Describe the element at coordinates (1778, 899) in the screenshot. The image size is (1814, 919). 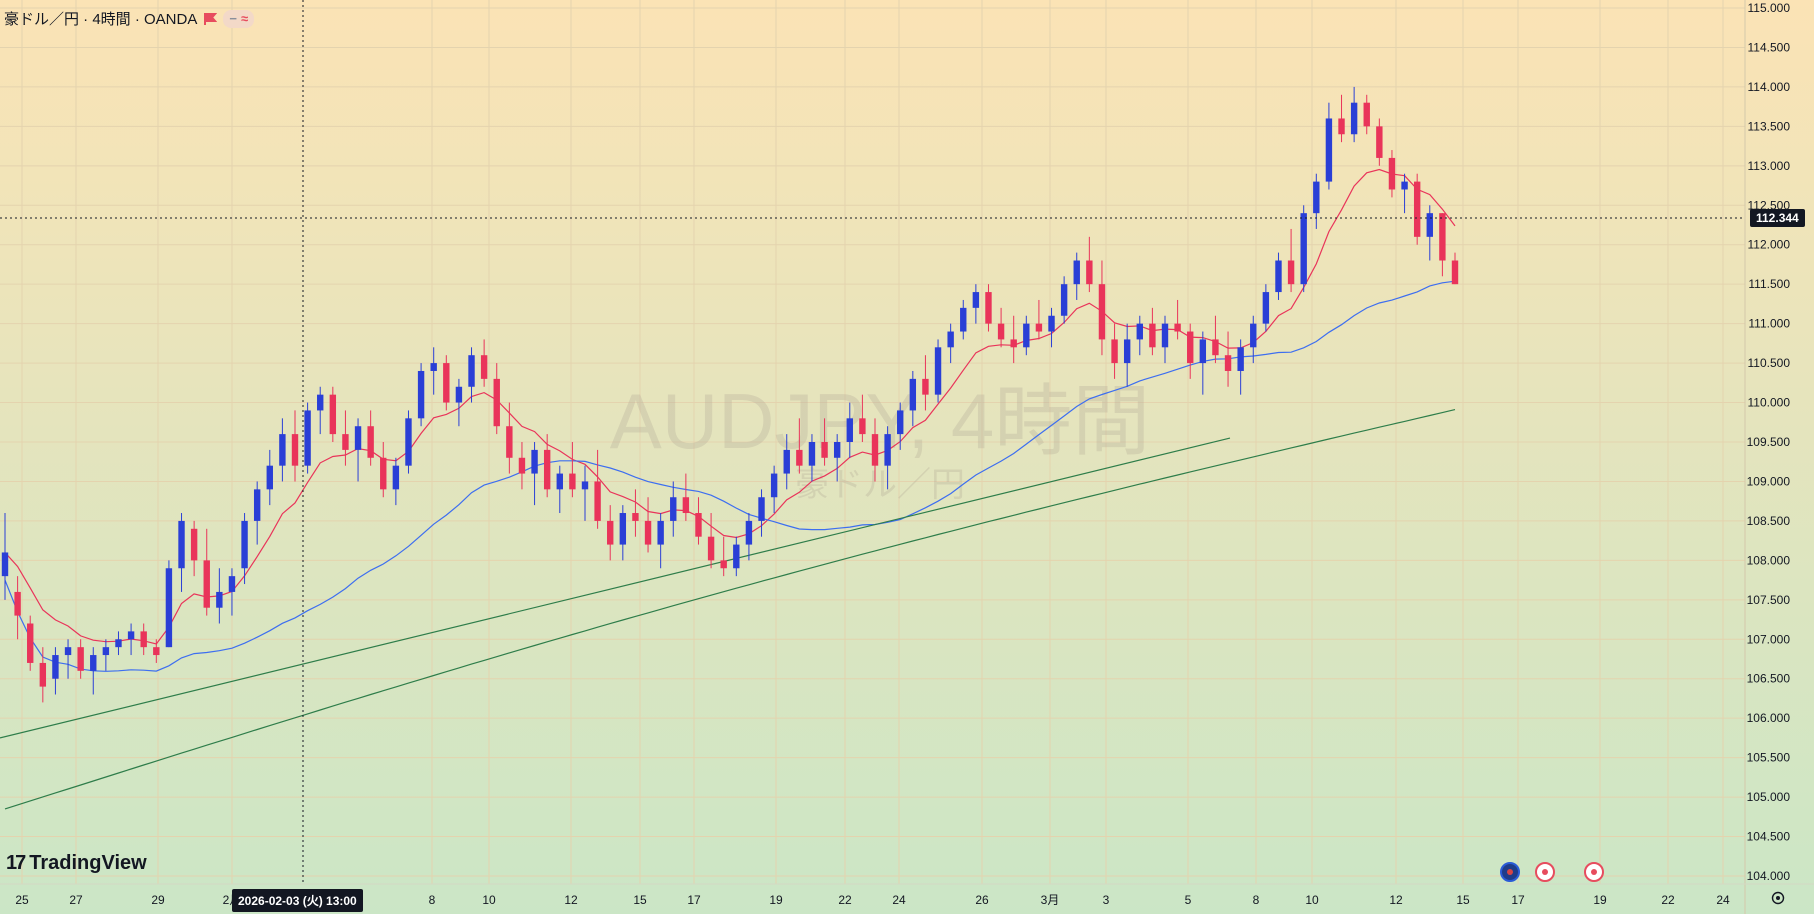
I see `chart-settings-icon` at that location.